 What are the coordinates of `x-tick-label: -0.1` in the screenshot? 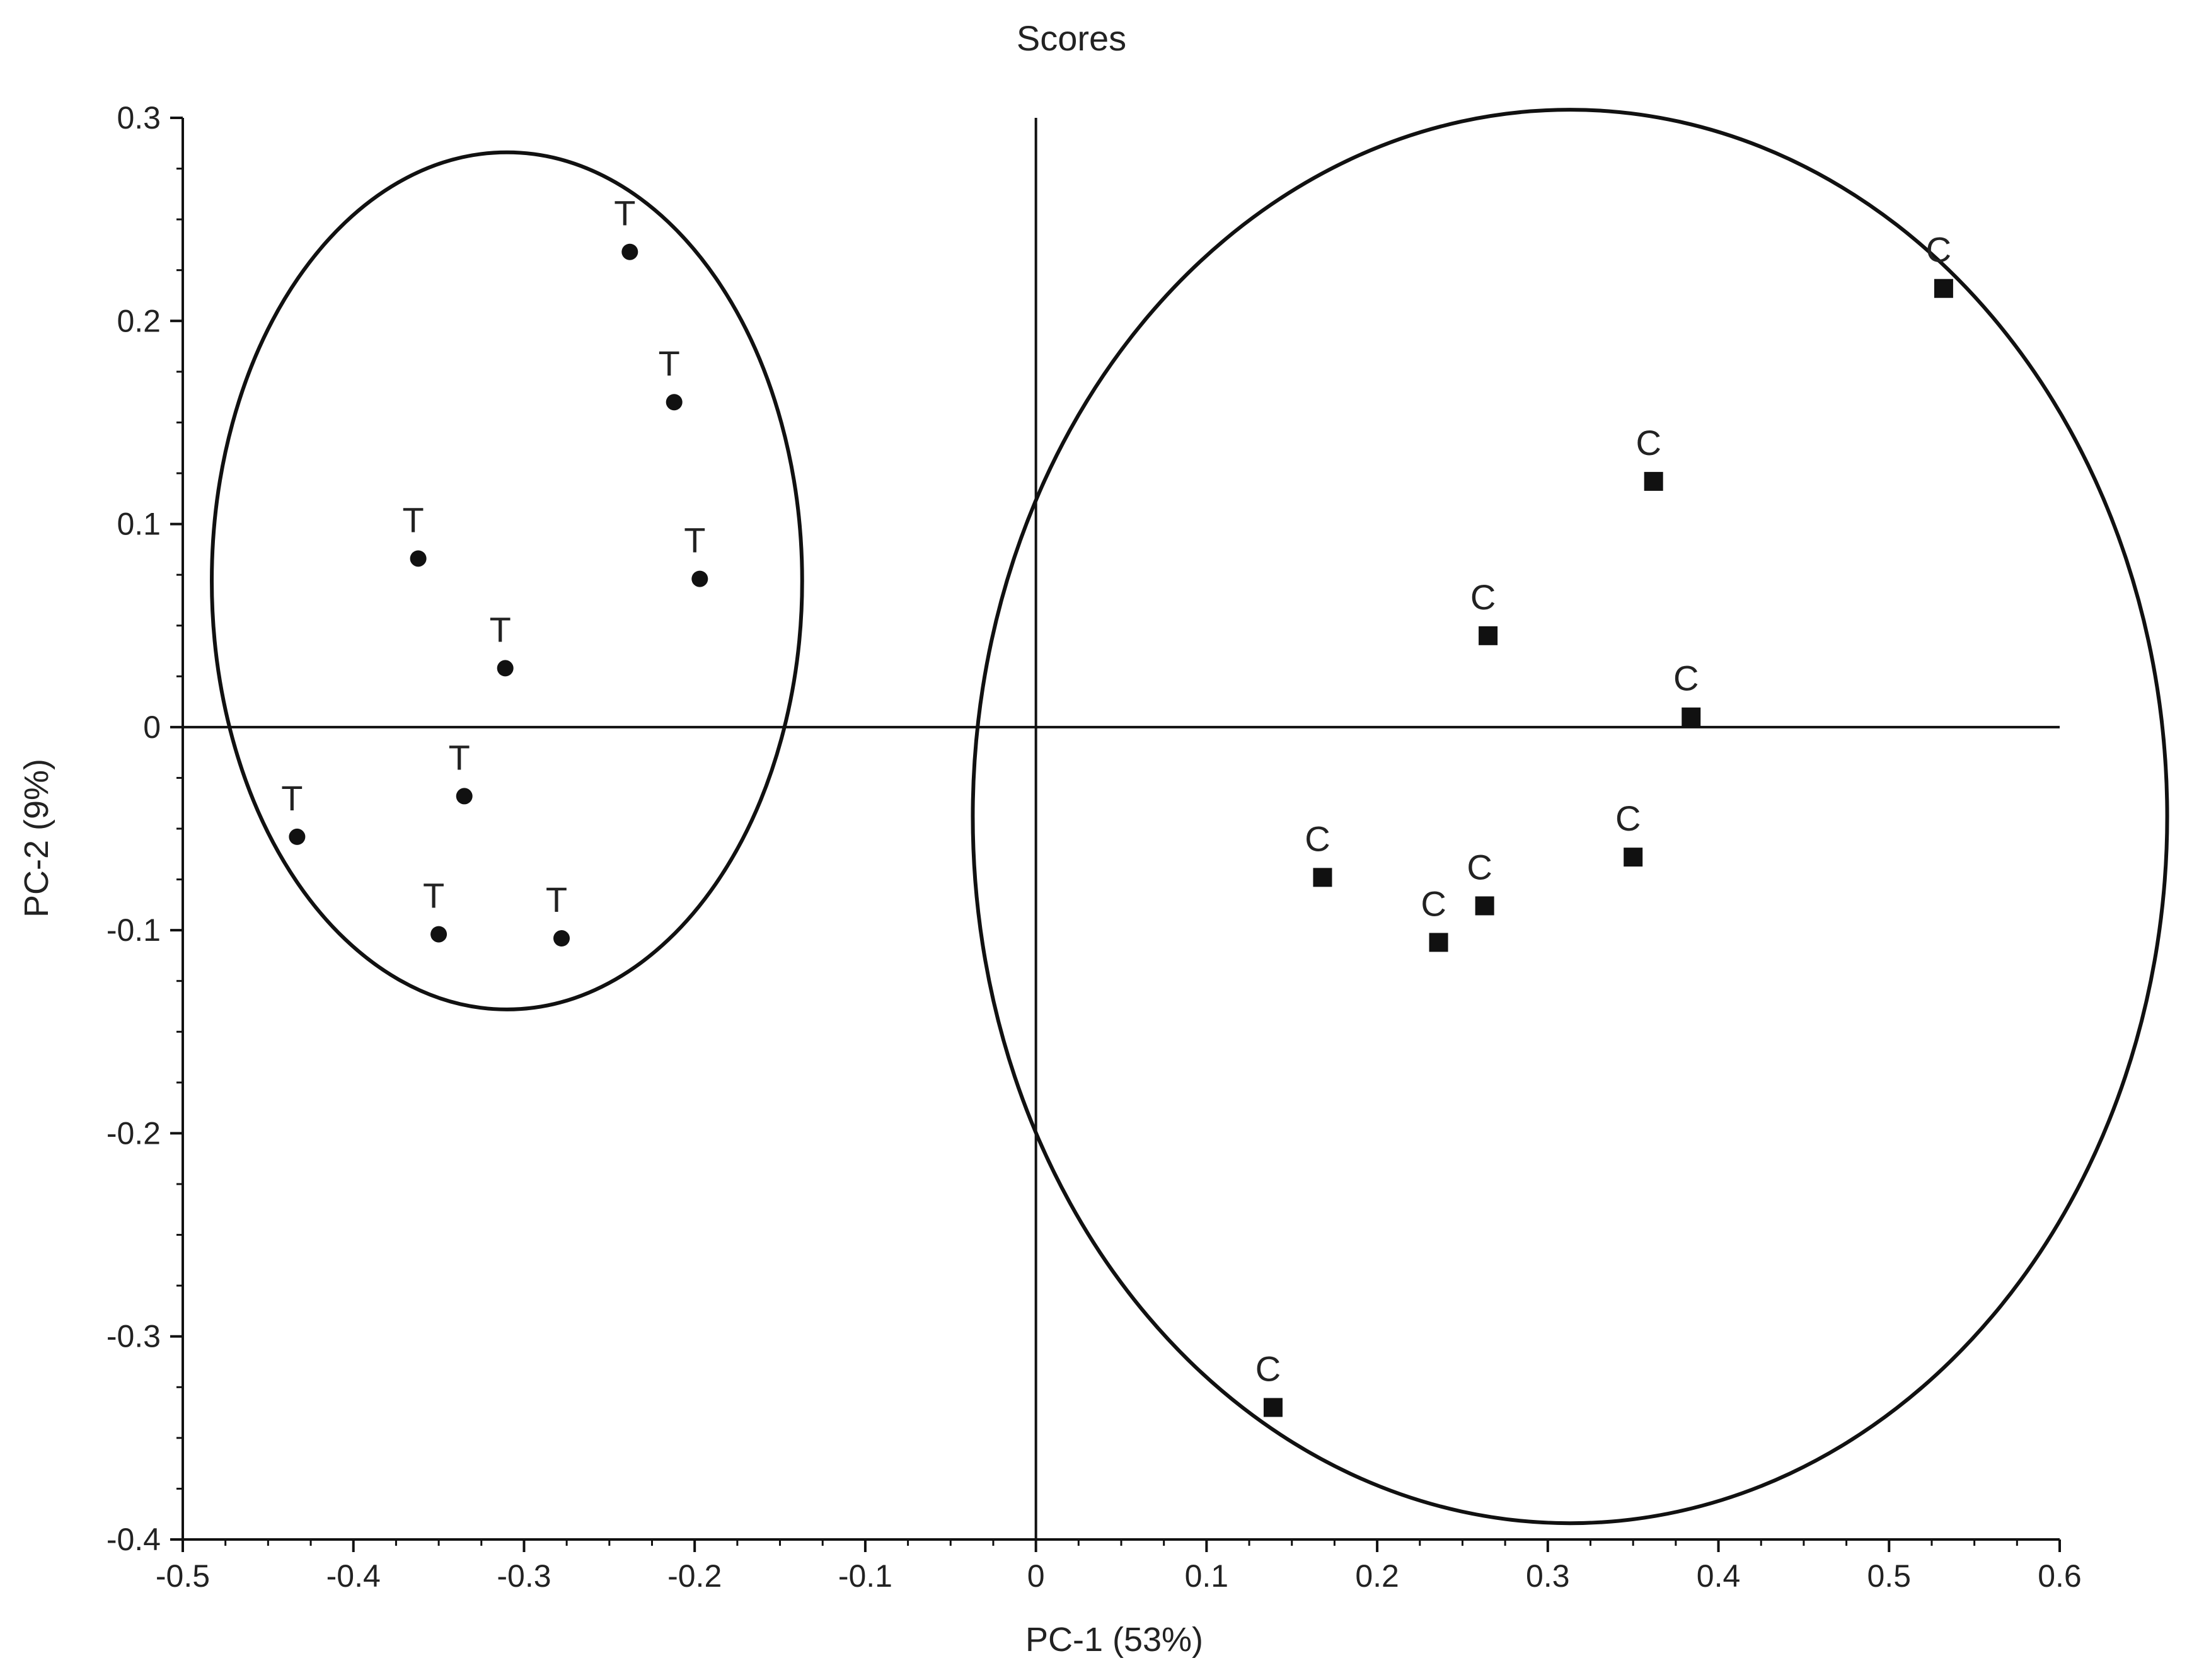 It's located at (865, 1576).